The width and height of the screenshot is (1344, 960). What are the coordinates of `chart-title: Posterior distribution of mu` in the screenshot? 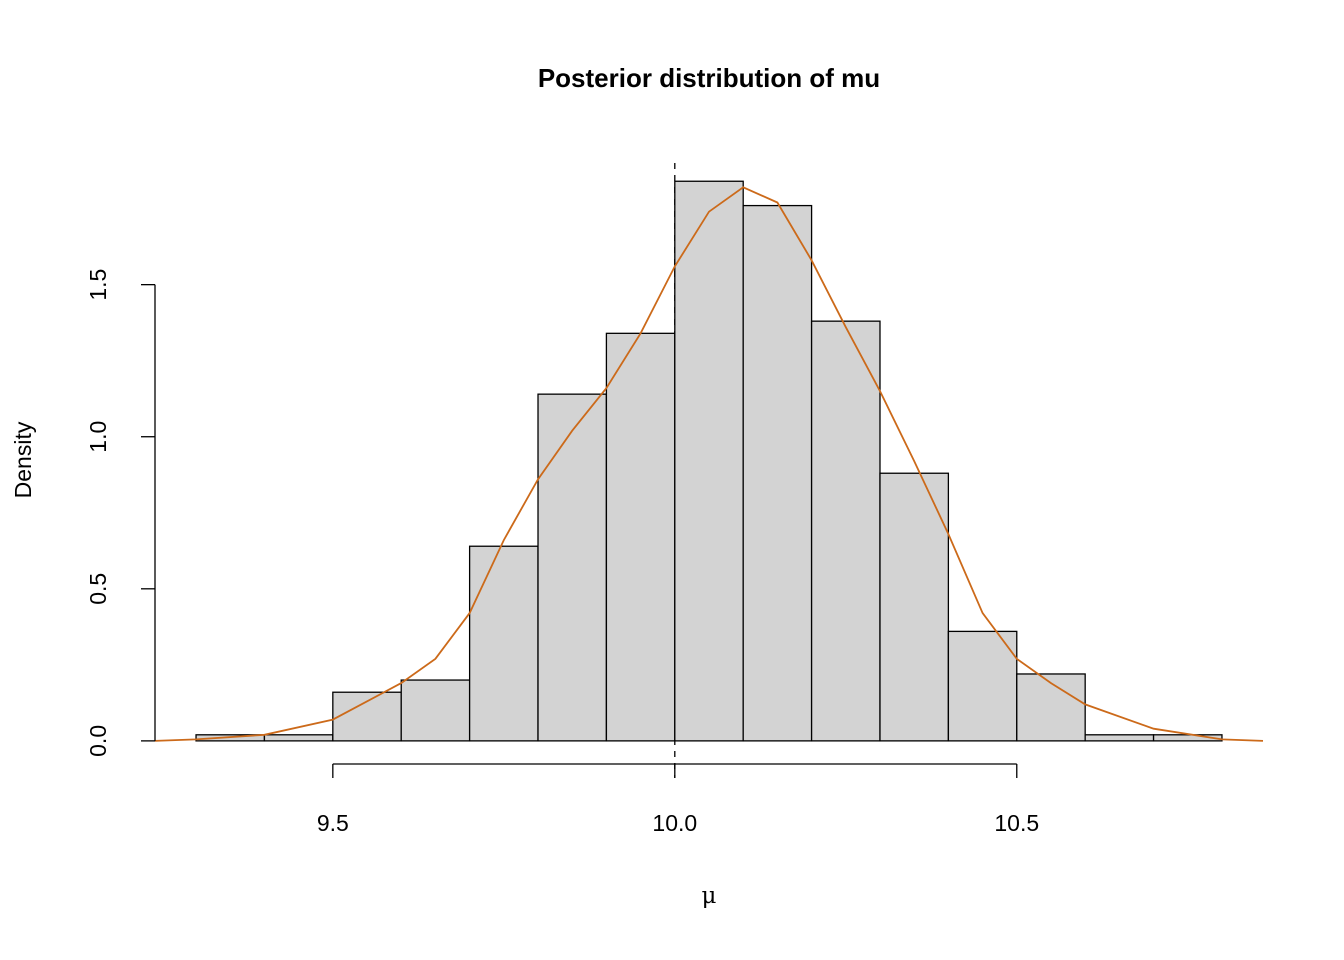 It's located at (709, 78).